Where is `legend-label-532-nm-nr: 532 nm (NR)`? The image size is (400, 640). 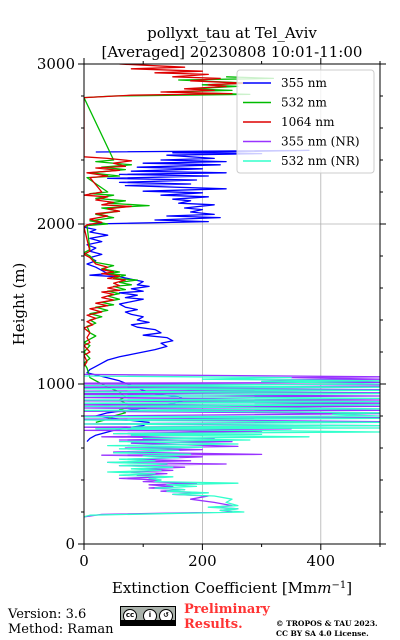
legend-label-532-nm-nr: 532 nm (NR) is located at coordinates (320, 161).